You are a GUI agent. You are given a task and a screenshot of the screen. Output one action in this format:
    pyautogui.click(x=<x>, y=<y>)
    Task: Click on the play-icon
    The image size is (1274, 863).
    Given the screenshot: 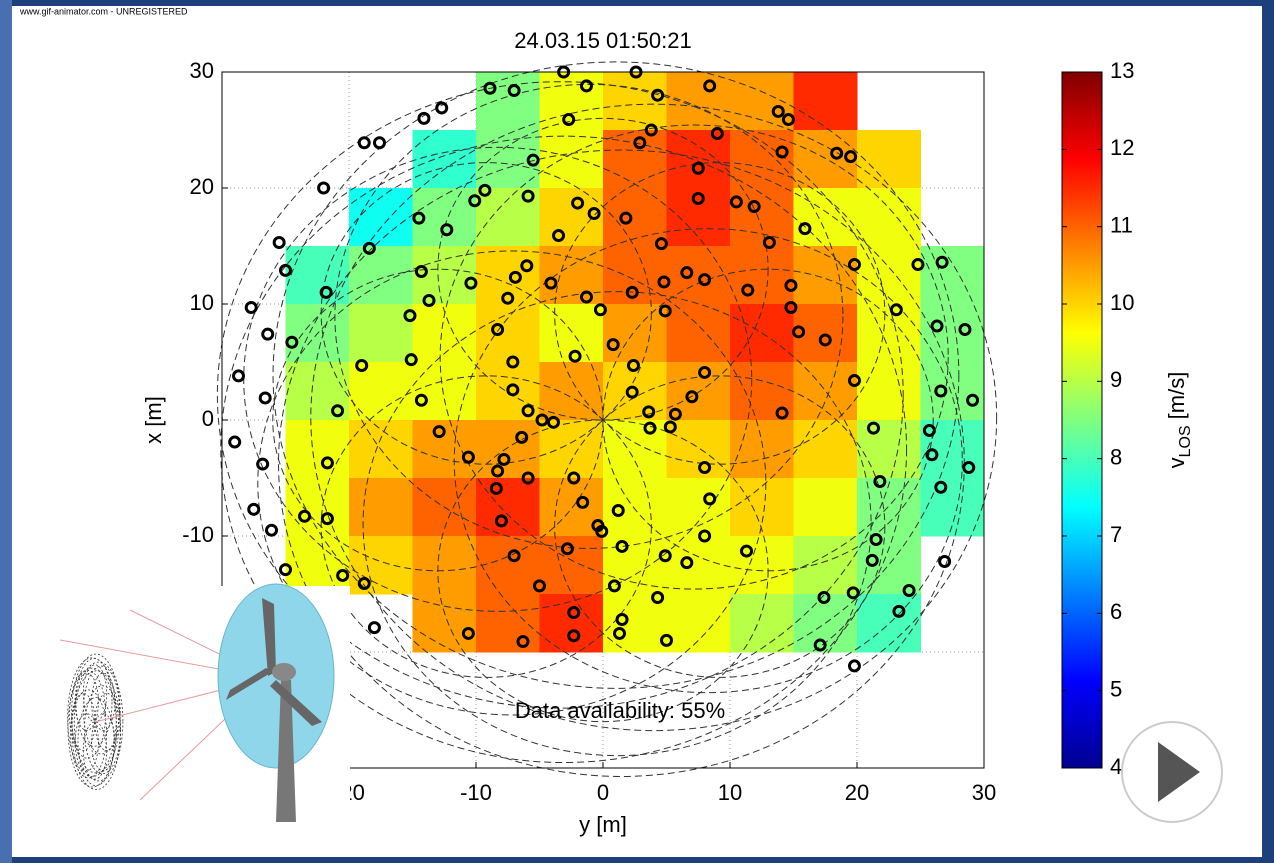 What is the action you would take?
    pyautogui.click(x=1179, y=772)
    